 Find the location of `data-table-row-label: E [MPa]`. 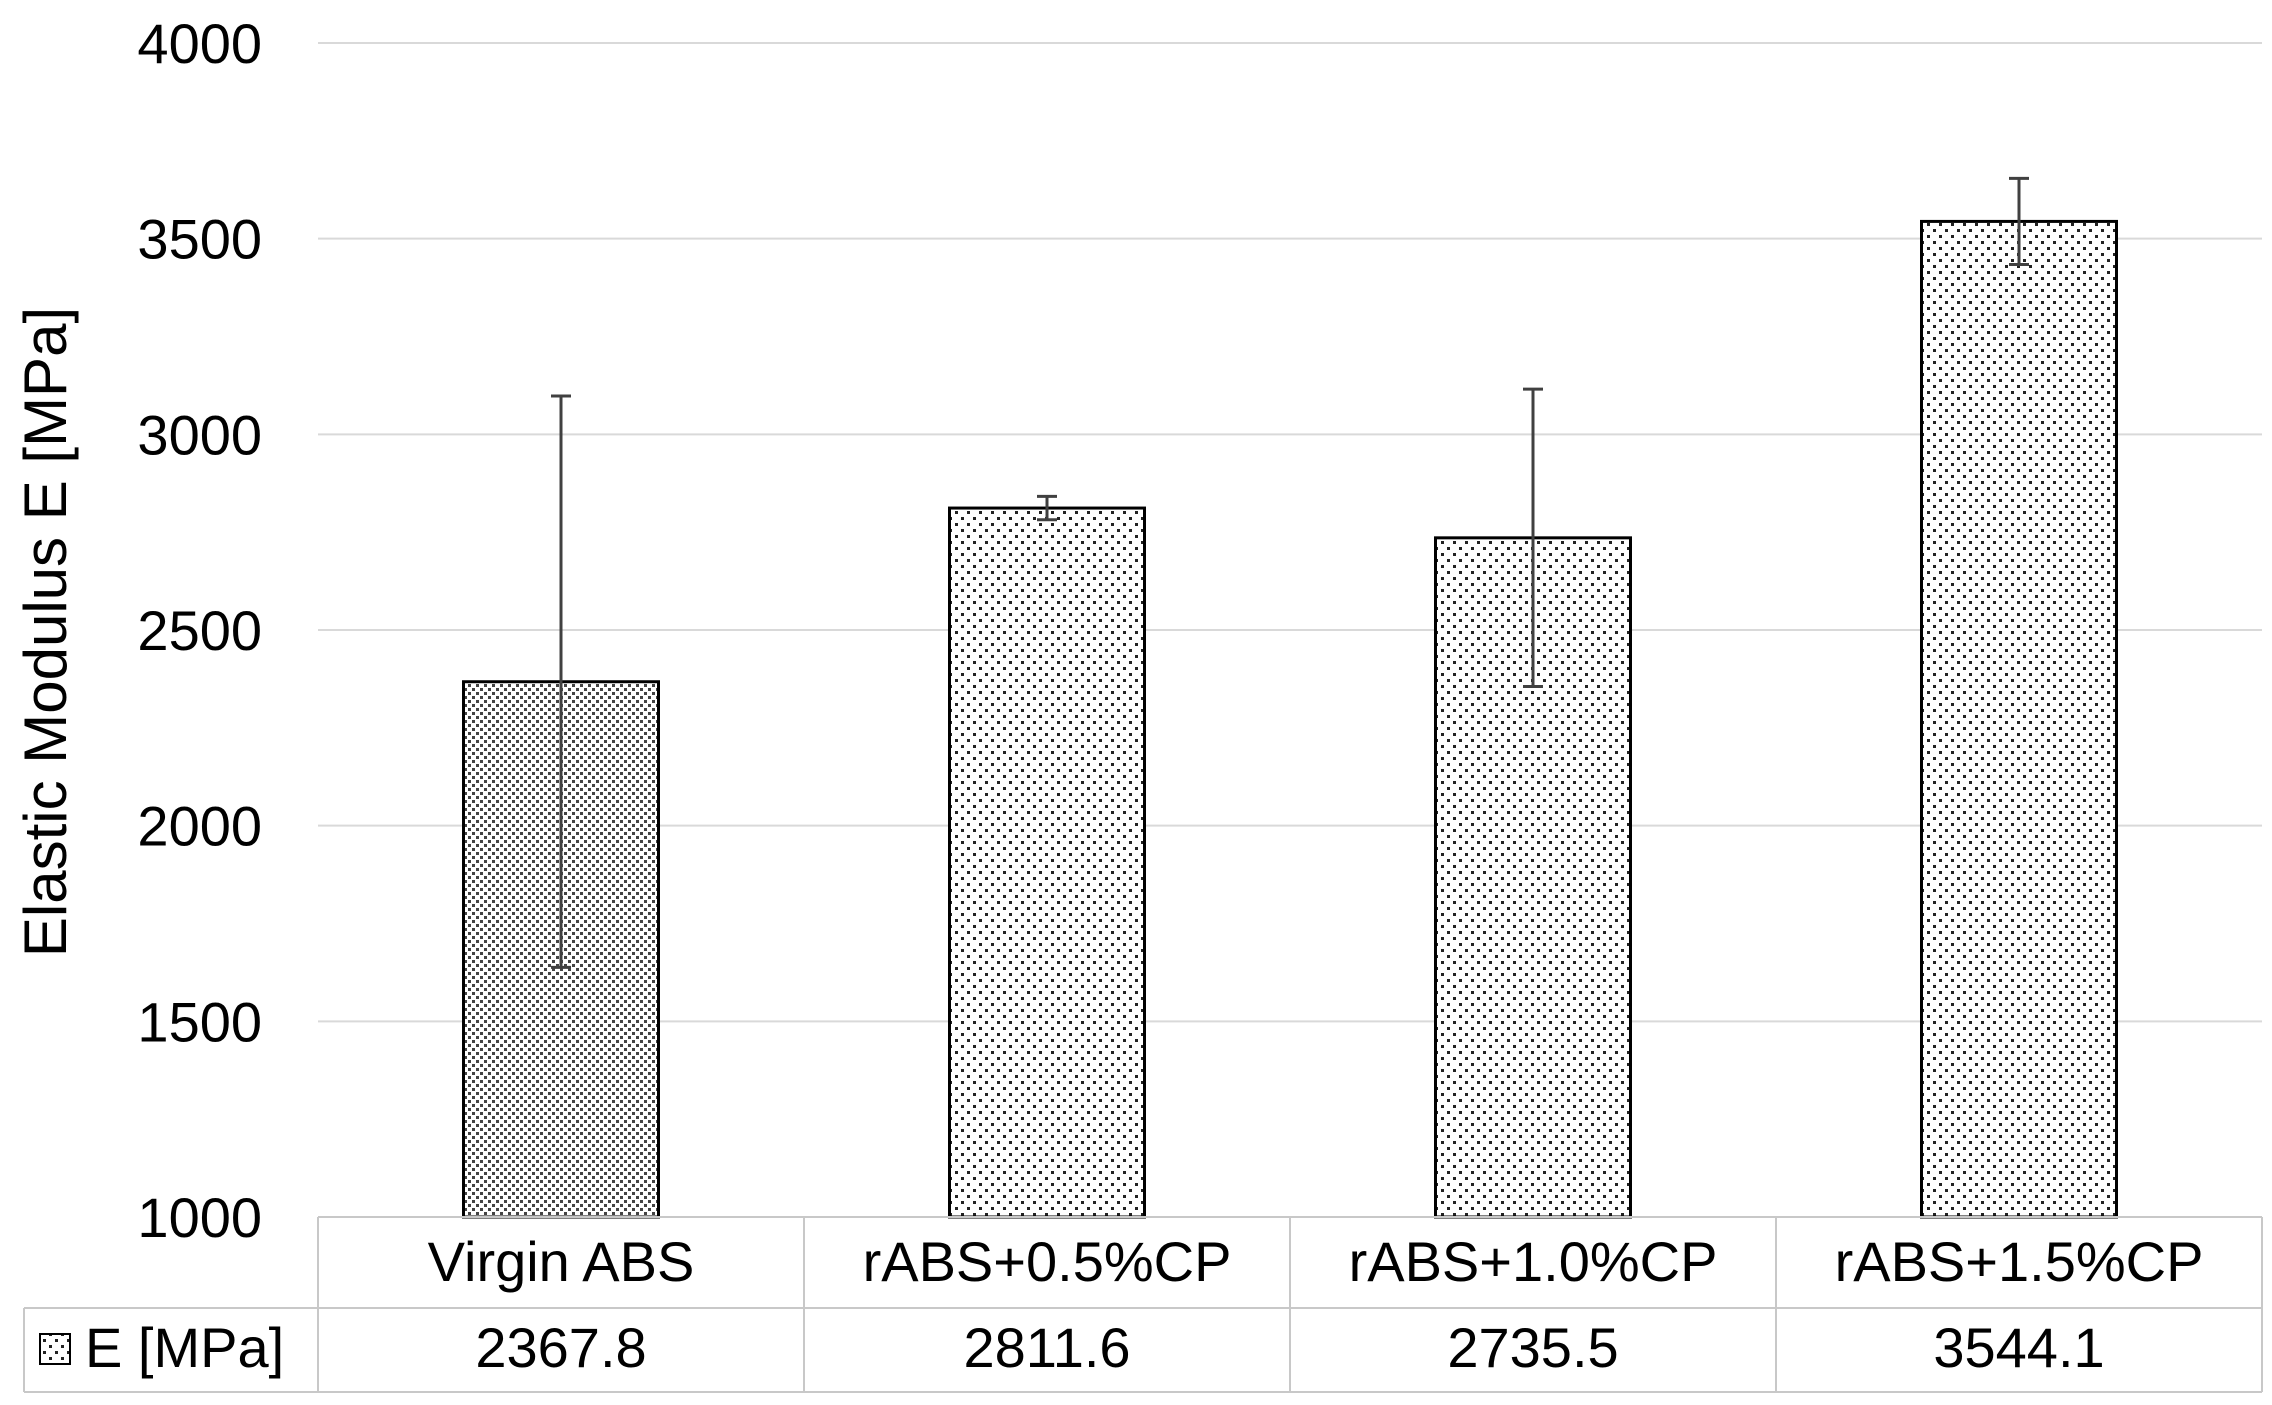

data-table-row-label: E [MPa] is located at coordinates (184, 1347).